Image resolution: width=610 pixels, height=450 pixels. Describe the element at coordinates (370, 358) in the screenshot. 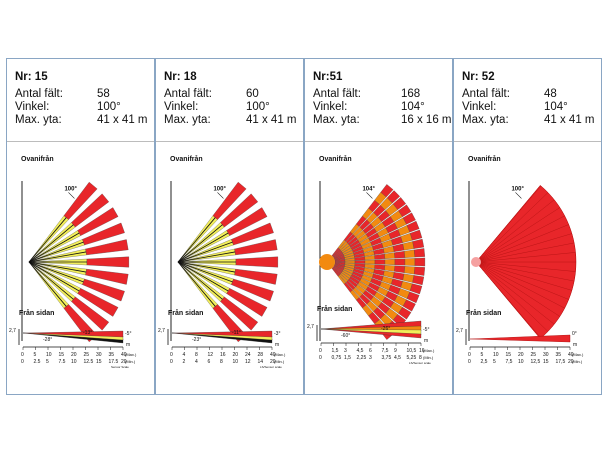

I see `tick-label-min: 3` at that location.